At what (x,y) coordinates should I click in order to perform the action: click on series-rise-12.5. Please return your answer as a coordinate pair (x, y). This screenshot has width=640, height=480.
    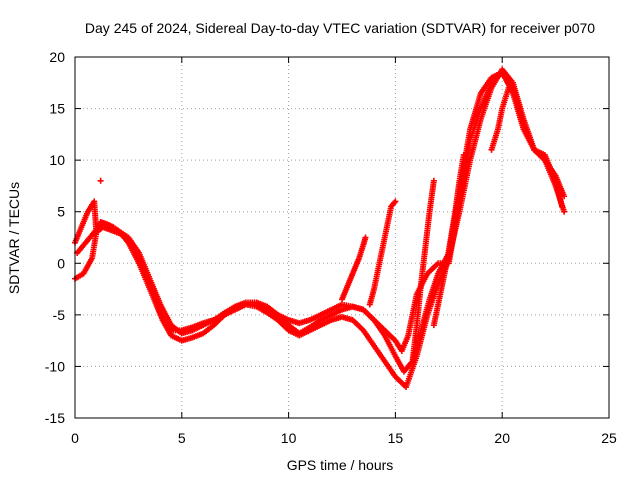
    Looking at the image, I should click on (354, 268).